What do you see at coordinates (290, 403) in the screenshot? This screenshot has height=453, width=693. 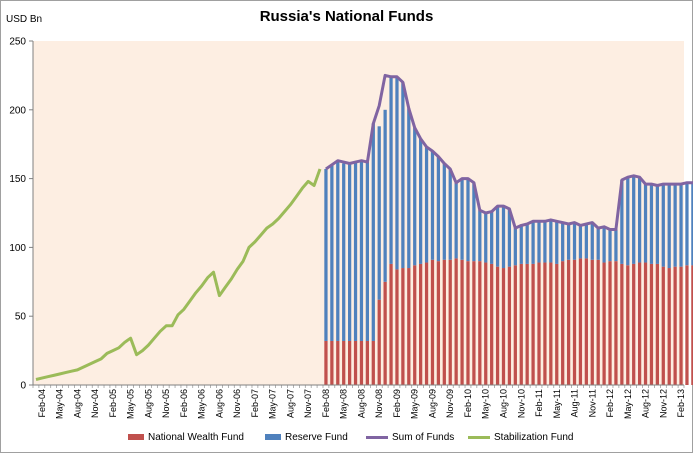 I see `x-tick-label: Aug-07` at bounding box center [290, 403].